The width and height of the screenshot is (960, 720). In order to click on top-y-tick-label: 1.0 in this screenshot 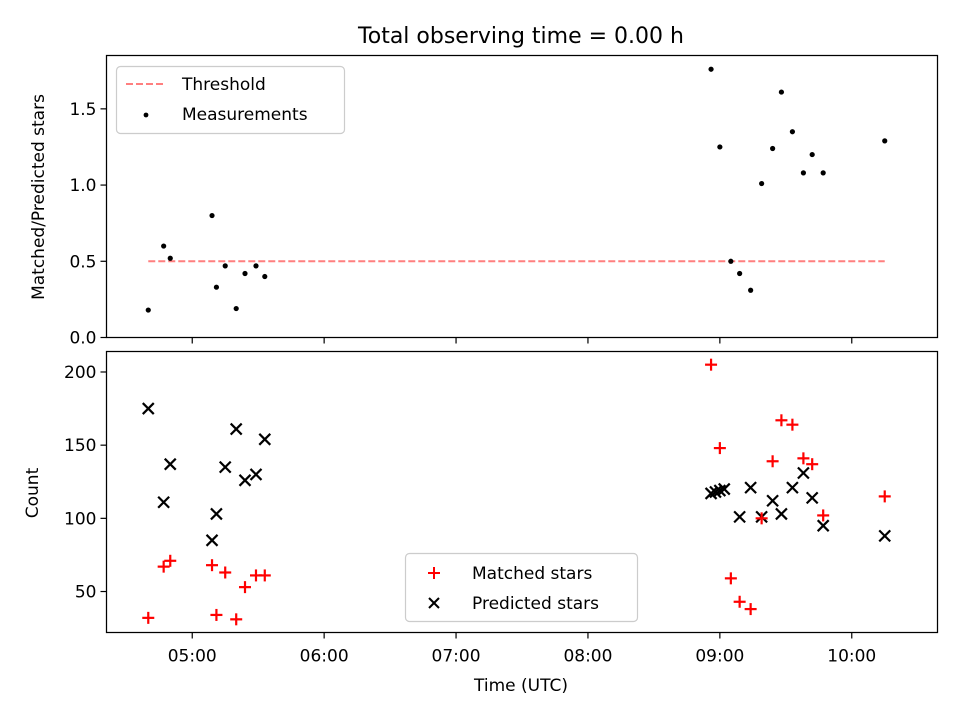, I will do `click(82, 186)`.